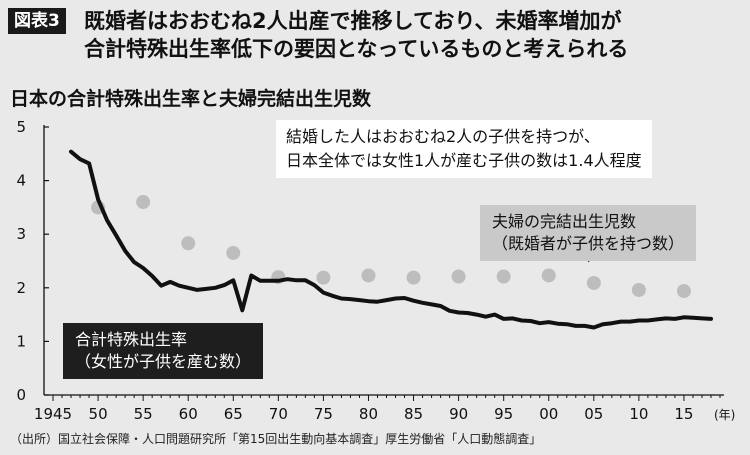 This screenshot has height=455, width=750. Describe the element at coordinates (163, 351) in the screenshot. I see `legend-label-fertility-rate: 合計特殊出生率 （女性が子供を産む数）` at that location.